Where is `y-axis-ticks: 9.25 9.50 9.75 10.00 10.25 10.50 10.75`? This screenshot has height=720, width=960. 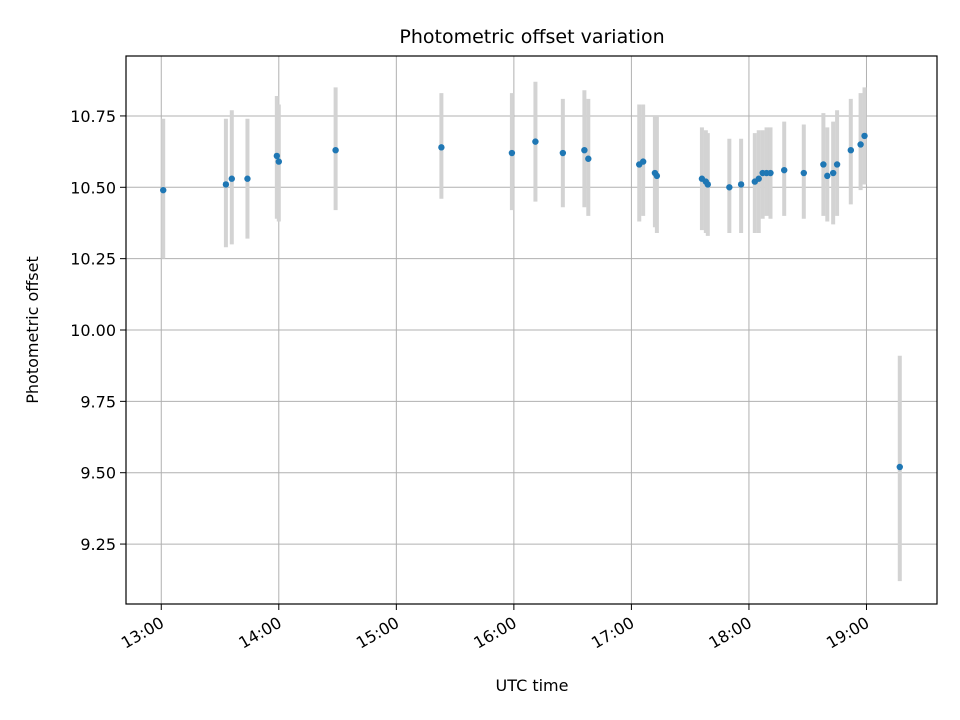
y-axis-ticks: 9.25 9.50 9.75 10.00 10.25 10.50 10.75 is located at coordinates (98, 330).